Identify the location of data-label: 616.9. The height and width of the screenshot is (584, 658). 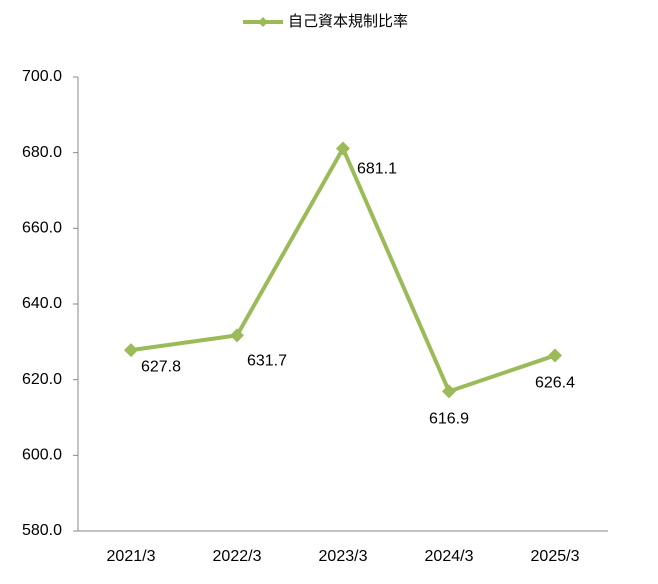
(449, 419).